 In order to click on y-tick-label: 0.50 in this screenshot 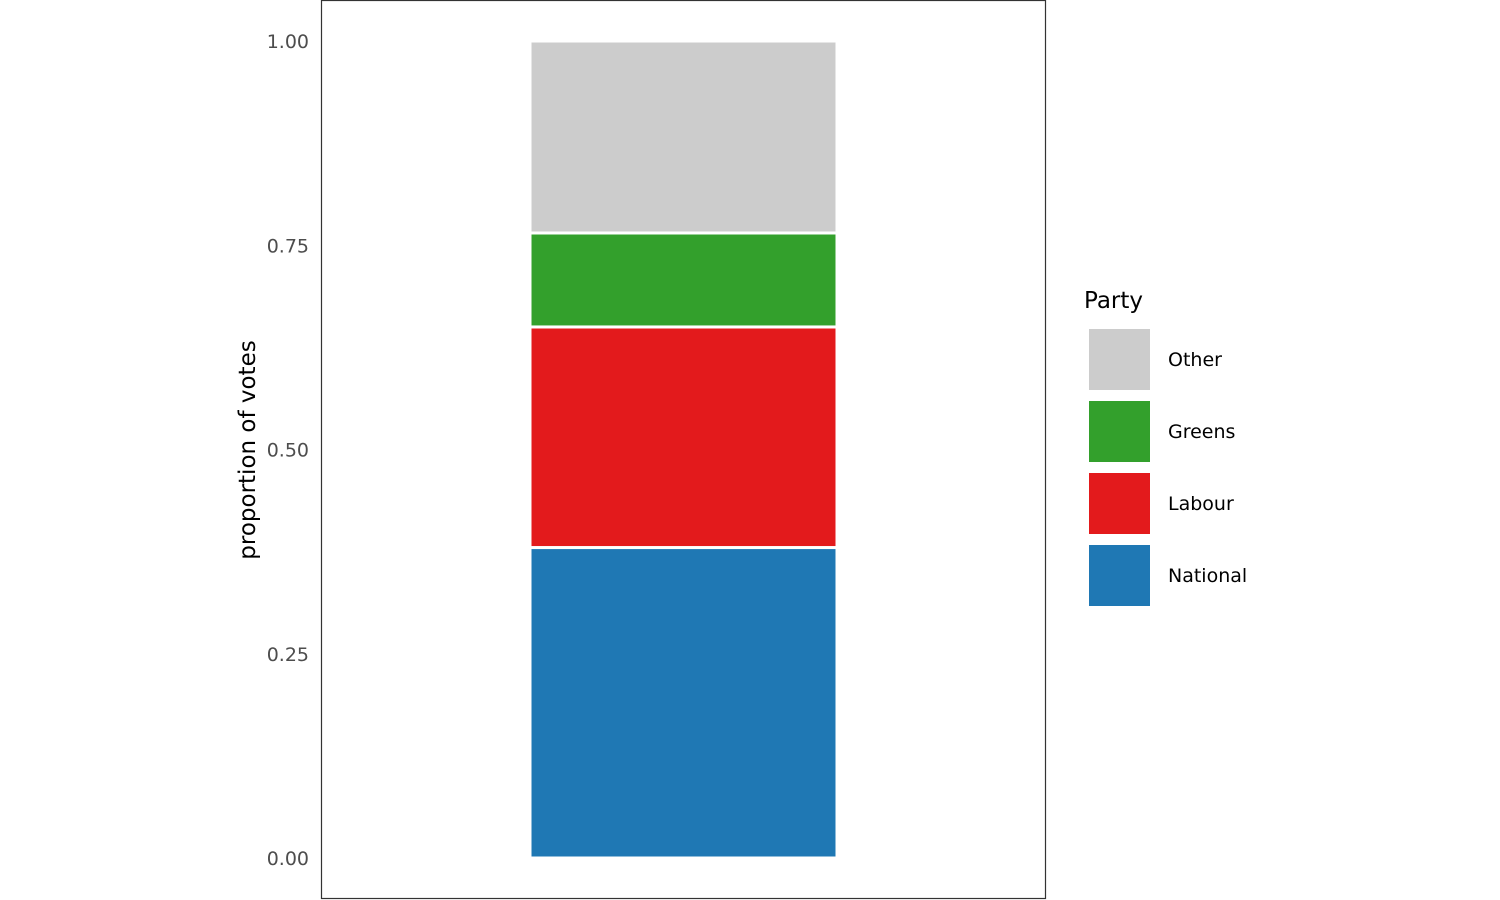, I will do `click(288, 451)`.